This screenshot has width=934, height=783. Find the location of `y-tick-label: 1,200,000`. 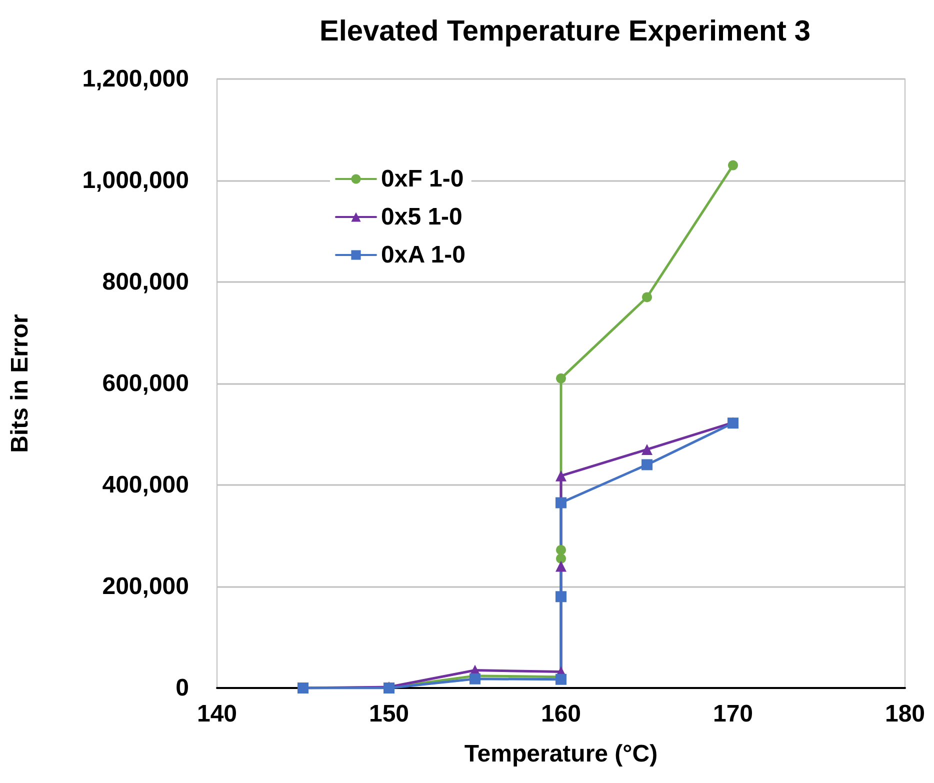

y-tick-label: 1,200,000 is located at coordinates (135, 79).